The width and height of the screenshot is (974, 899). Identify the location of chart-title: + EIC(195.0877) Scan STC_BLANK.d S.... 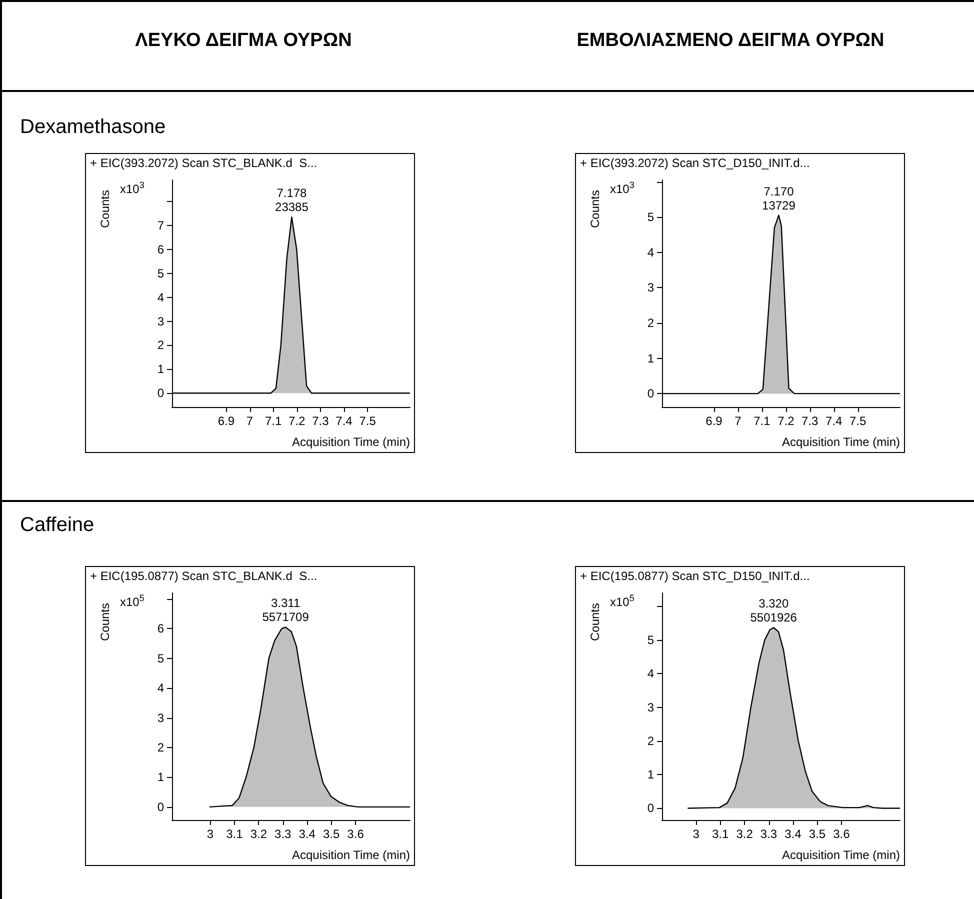
(204, 576).